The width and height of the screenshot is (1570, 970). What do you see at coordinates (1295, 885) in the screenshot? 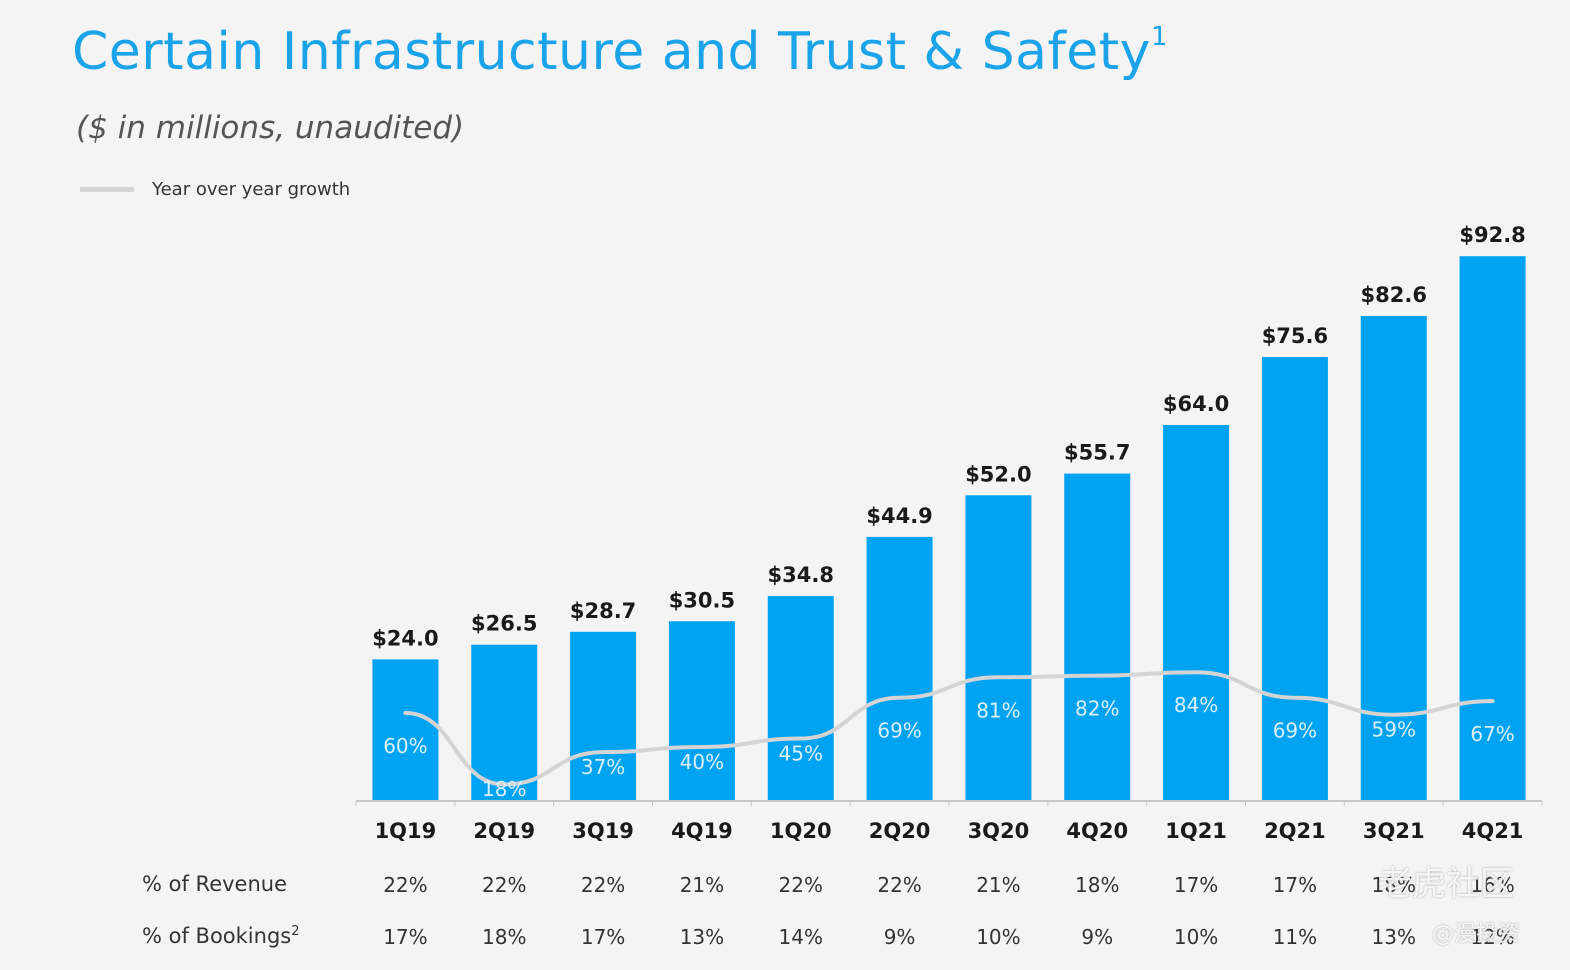
I see `revenue-cell-2Q21: 17%` at bounding box center [1295, 885].